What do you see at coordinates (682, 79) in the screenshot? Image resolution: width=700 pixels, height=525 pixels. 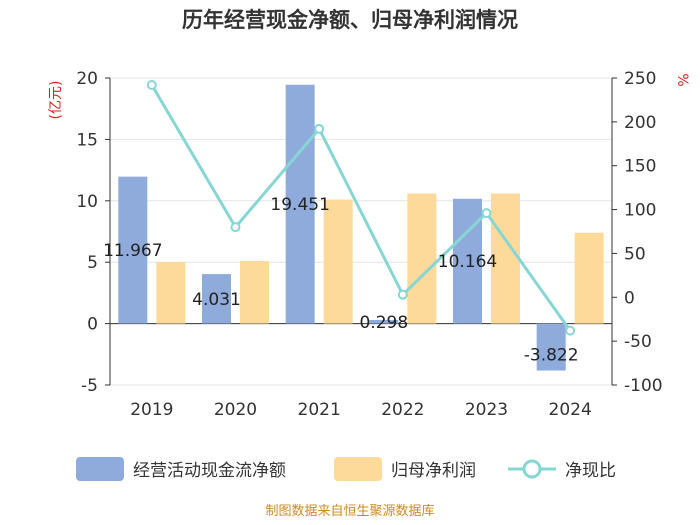 I see `right-axis-unit: %` at bounding box center [682, 79].